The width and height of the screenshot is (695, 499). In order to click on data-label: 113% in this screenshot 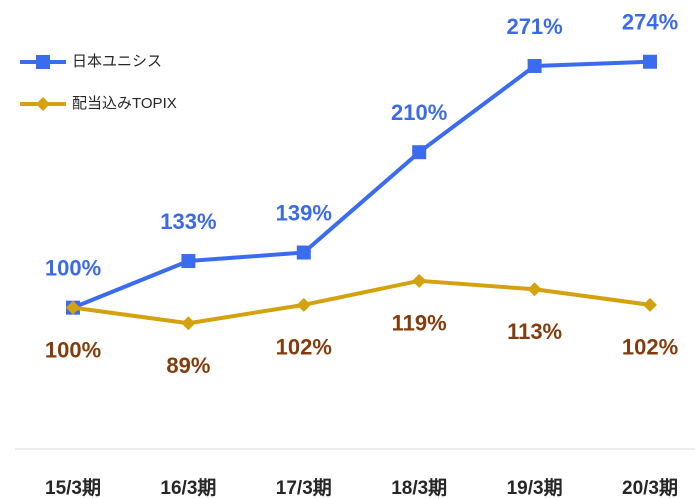, I will do `click(534, 331)`.